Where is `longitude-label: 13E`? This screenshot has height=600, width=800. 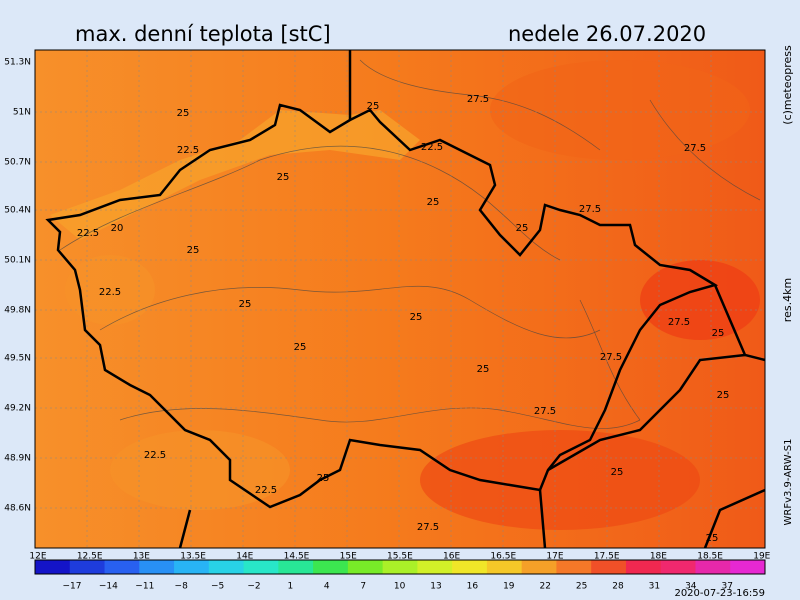 longitude-label: 13E is located at coordinates (141, 557).